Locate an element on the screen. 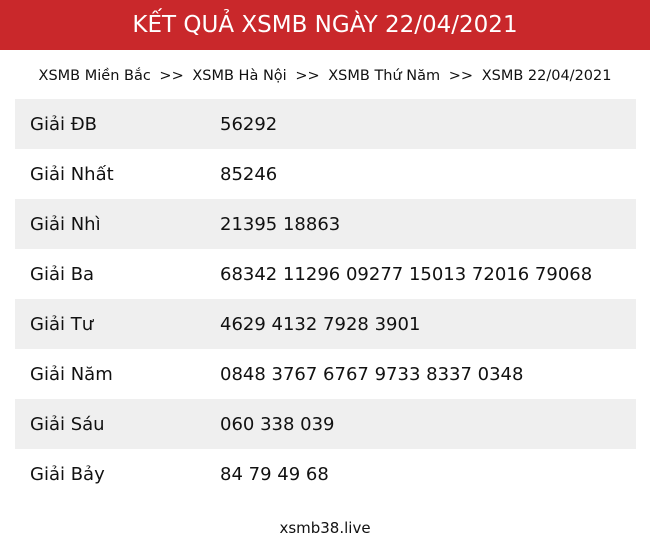  table-row: Giải Tư 4629 4132 7928 3901 is located at coordinates (325, 324).